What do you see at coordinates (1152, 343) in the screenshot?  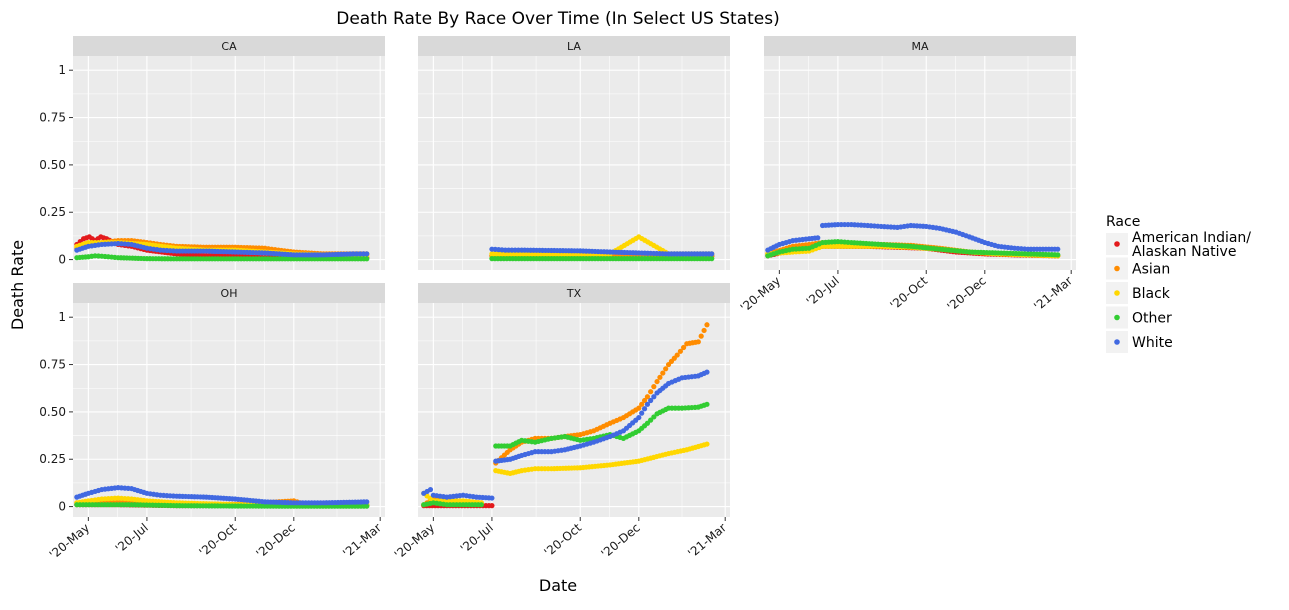 I see `legend-label: White` at bounding box center [1152, 343].